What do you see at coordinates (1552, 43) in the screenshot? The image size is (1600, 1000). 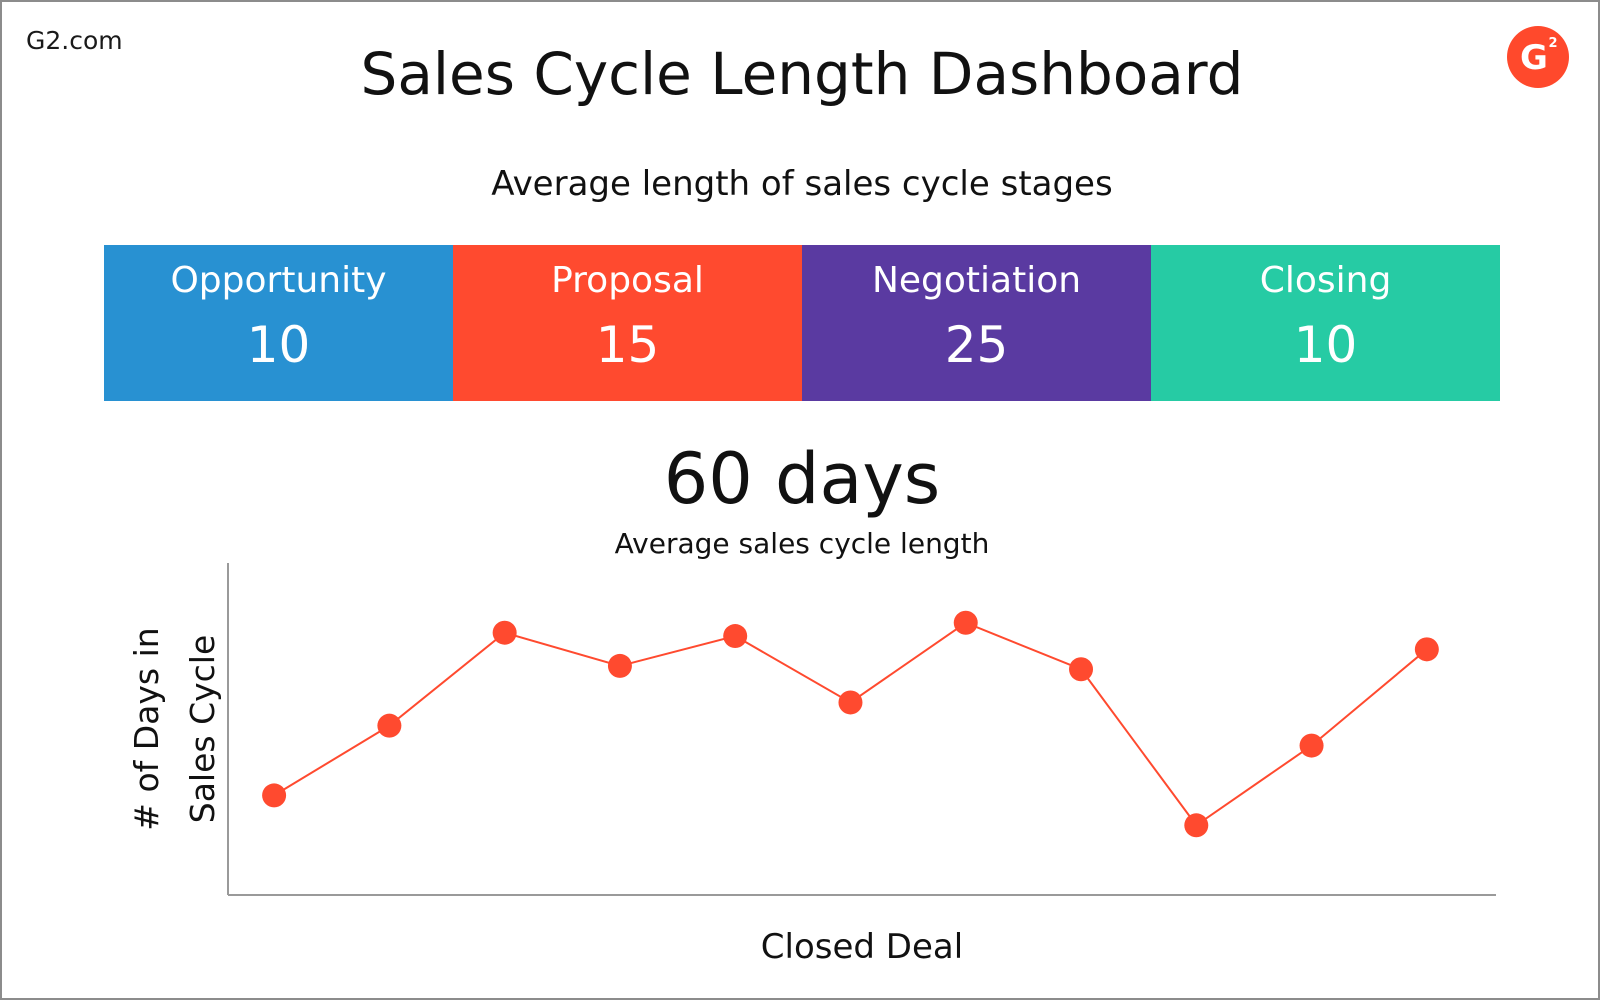 I see `logo-superscript: 2` at bounding box center [1552, 43].